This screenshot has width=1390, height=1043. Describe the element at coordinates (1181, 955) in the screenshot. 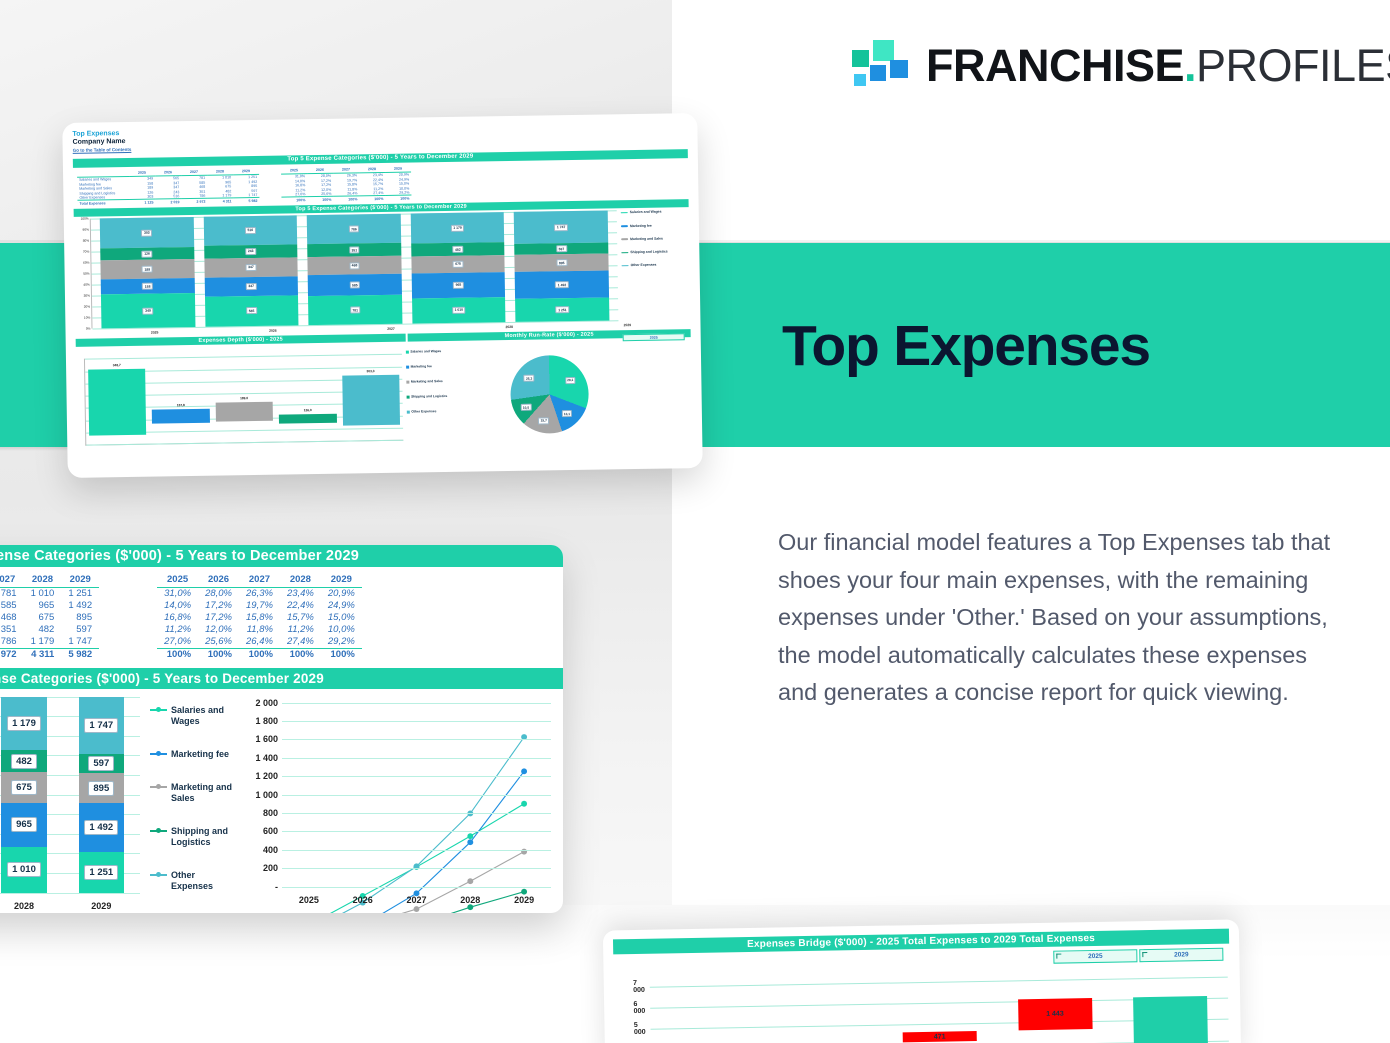

I see `year-option: 2029` at that location.